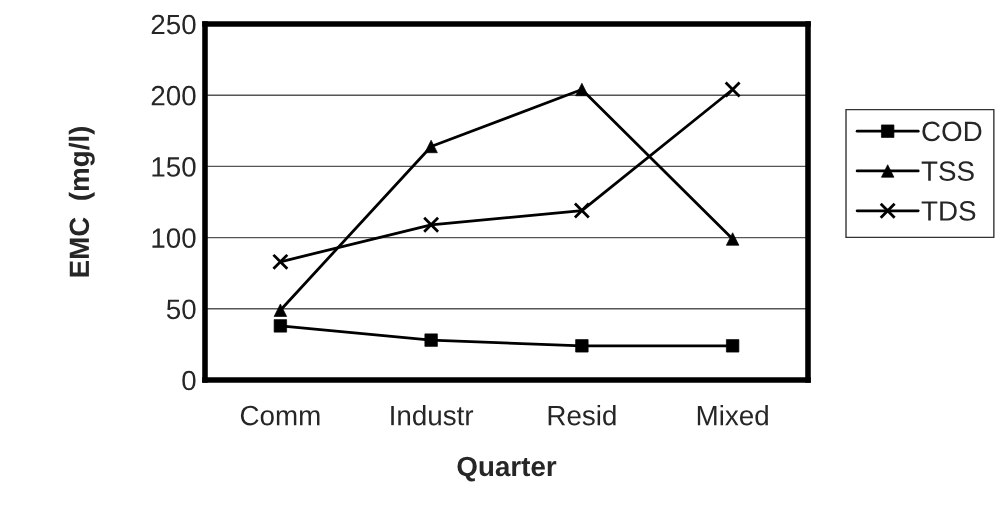 The image size is (1007, 518). I want to click on y-tick-label: 200, so click(173, 95).